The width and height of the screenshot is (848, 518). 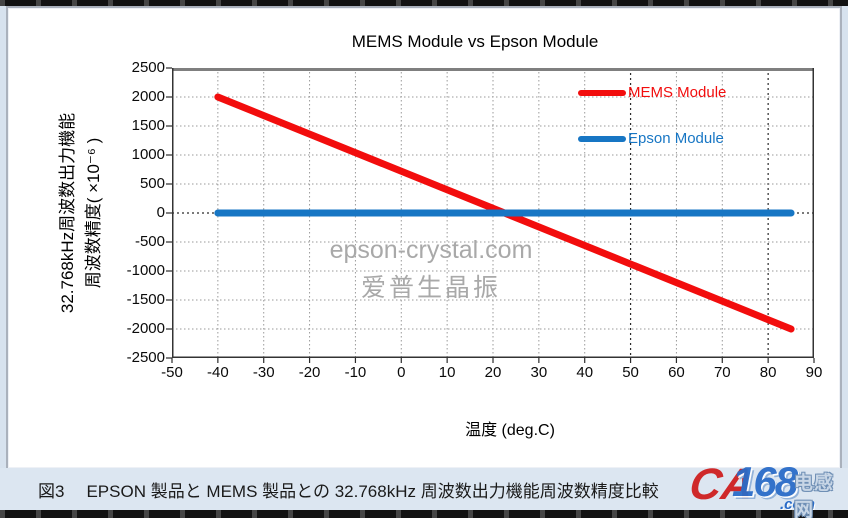 What do you see at coordinates (172, 372) in the screenshot?
I see `x-tick-label: -50` at bounding box center [172, 372].